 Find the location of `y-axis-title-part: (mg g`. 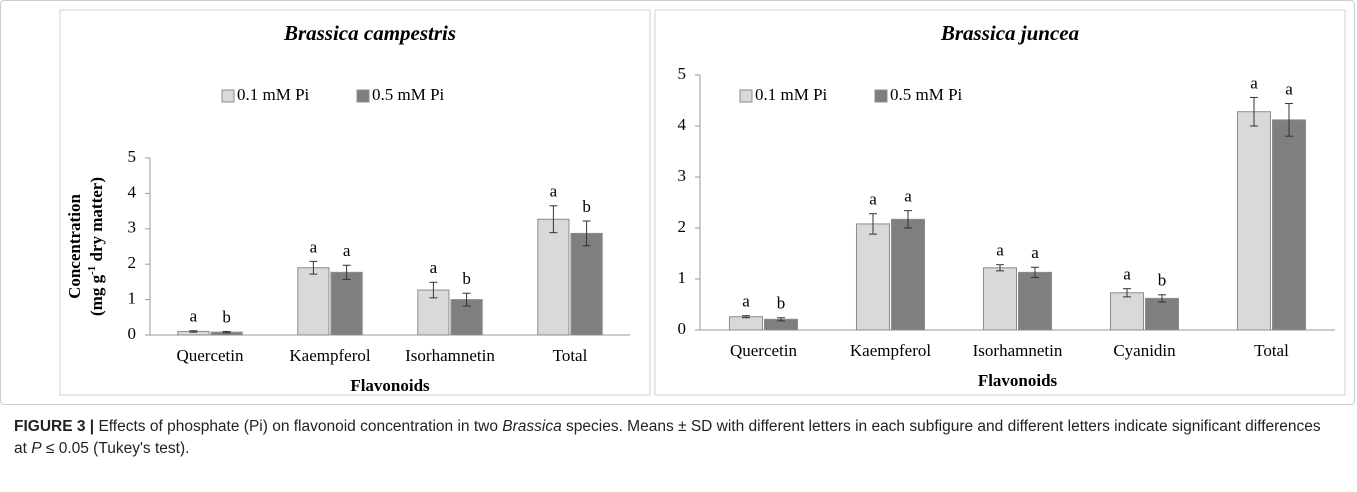

y-axis-title-part: (mg g is located at coordinates (96, 295).